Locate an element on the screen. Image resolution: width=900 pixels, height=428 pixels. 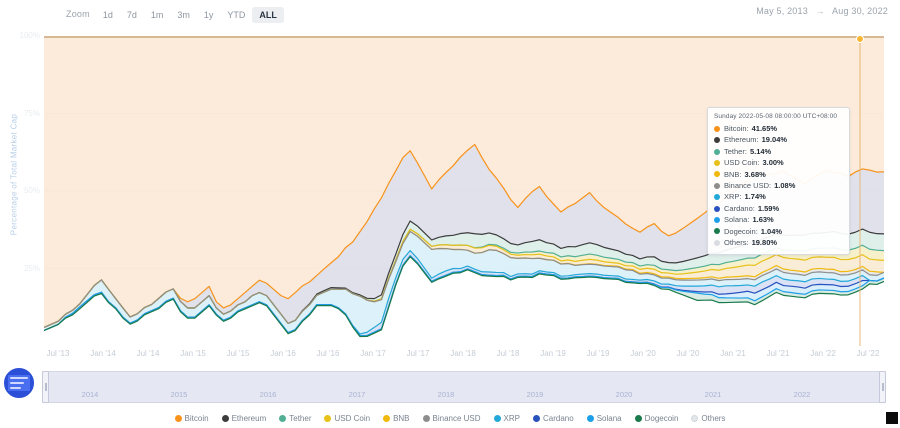
y-tick-label: 100% is located at coordinates (29, 35).